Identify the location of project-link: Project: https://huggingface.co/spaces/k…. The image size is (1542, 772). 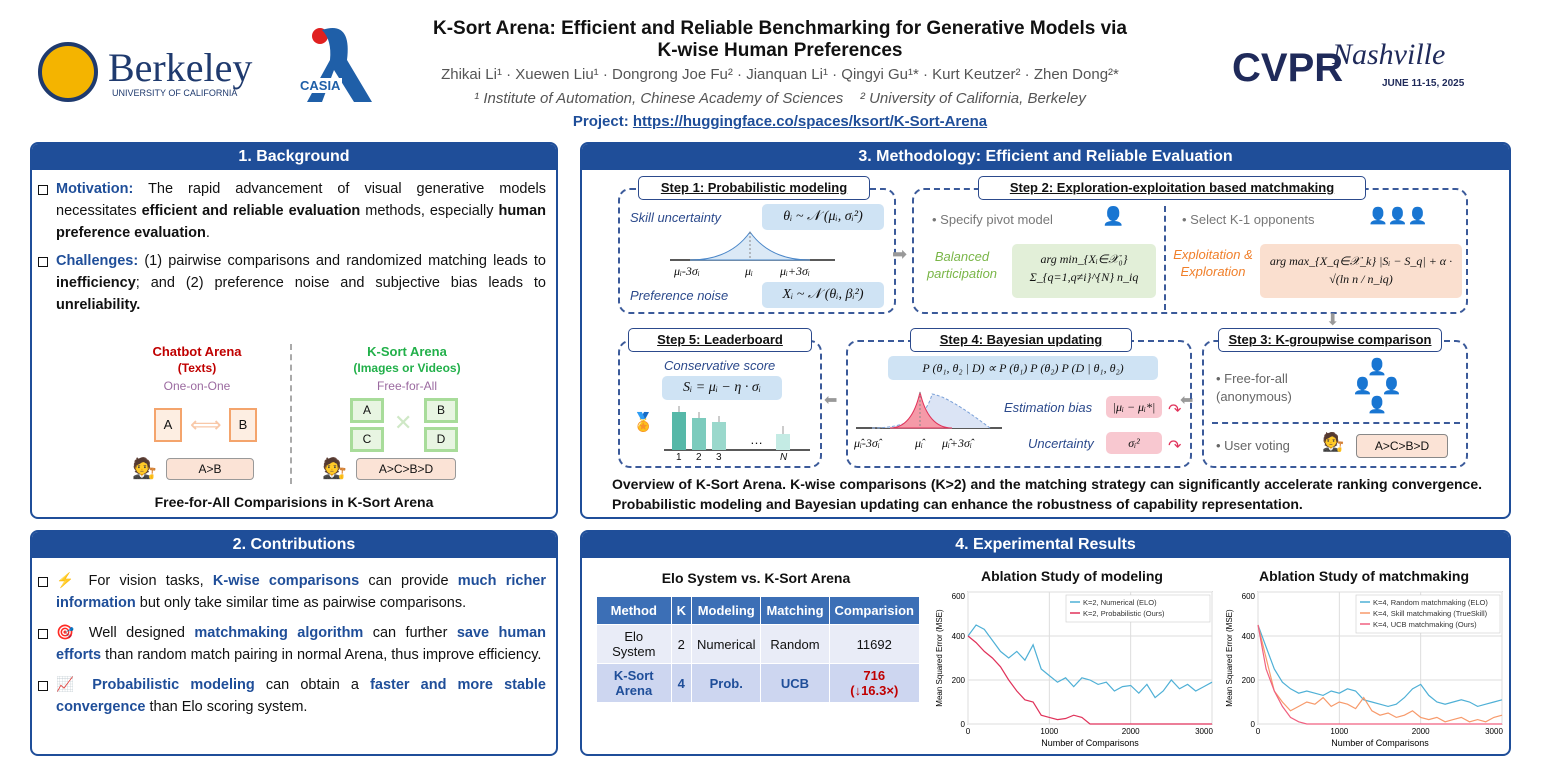
(780, 121).